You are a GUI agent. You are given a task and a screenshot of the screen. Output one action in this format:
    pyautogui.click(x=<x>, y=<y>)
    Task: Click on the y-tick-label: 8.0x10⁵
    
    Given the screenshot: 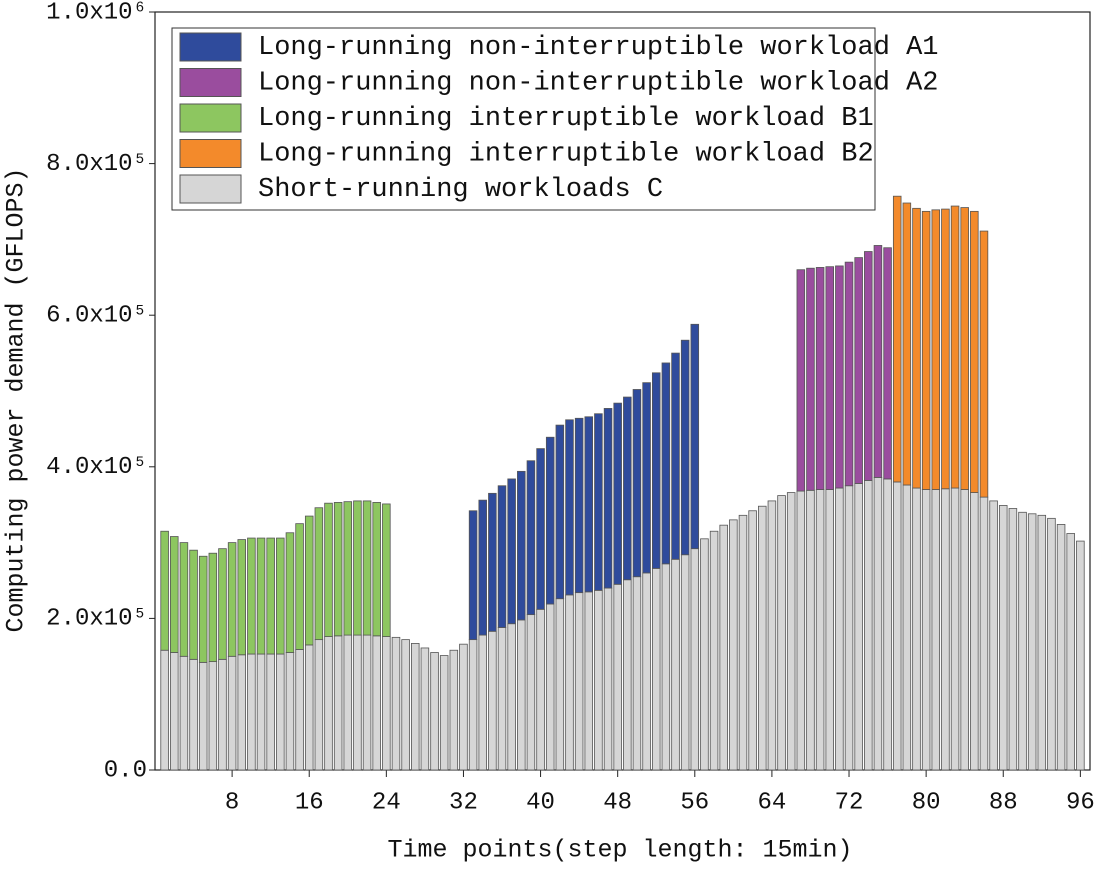 What is the action you would take?
    pyautogui.click(x=96, y=164)
    